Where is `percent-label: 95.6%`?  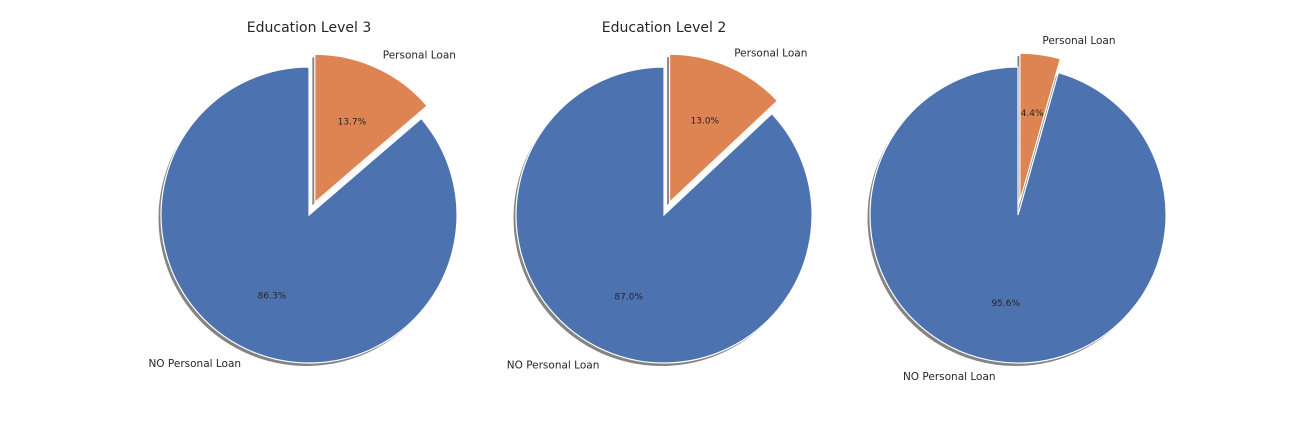
percent-label: 95.6% is located at coordinates (1005, 304).